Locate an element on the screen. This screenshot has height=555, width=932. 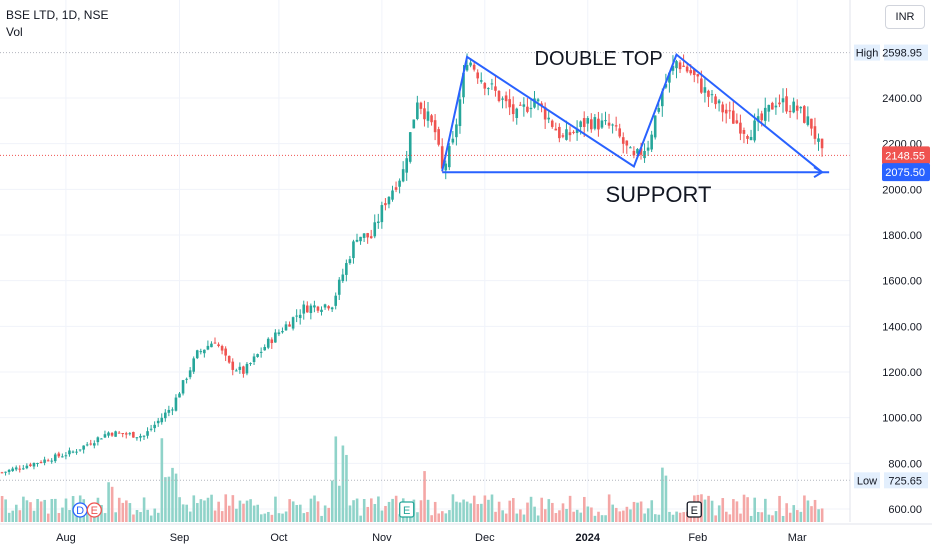
double-top-trendline is located at coordinates (632, 112).